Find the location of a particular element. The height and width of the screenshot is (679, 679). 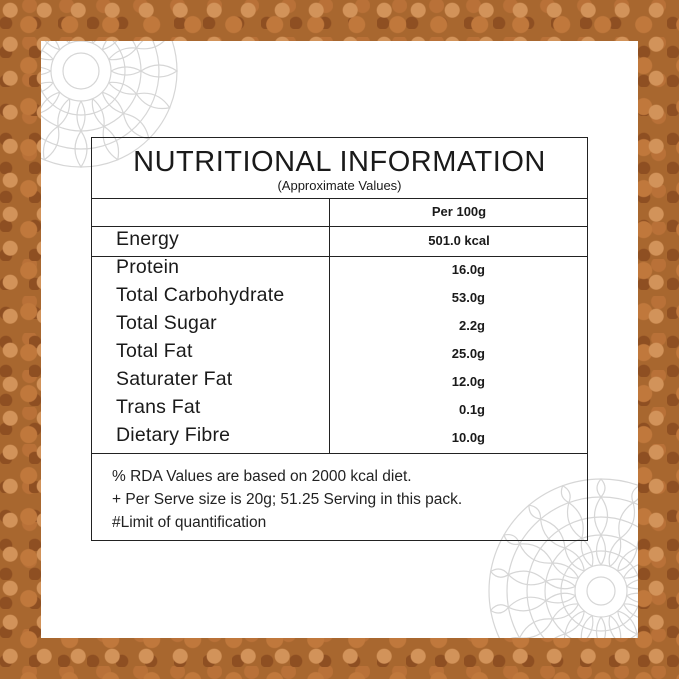

table-subtitle: (Approximate Values) is located at coordinates (339, 185).